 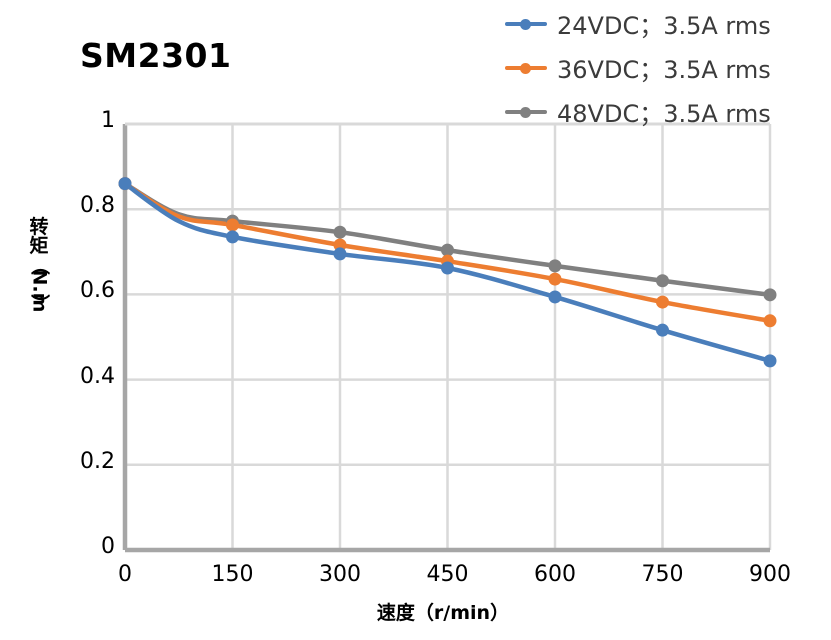 What do you see at coordinates (770, 574) in the screenshot?
I see `x-tick-label: 900` at bounding box center [770, 574].